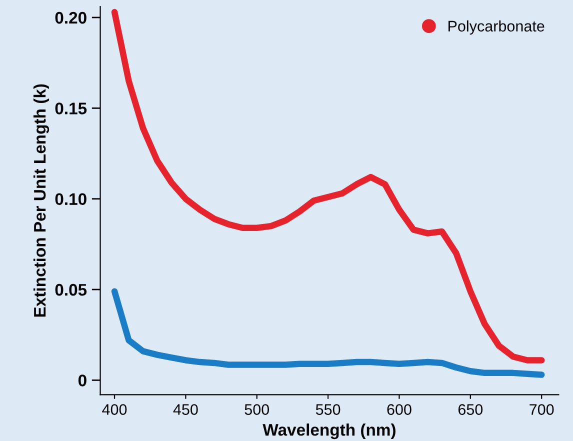 Image resolution: width=573 pixels, height=441 pixels. What do you see at coordinates (328, 409) in the screenshot?
I see `x-tick-label: 550` at bounding box center [328, 409].